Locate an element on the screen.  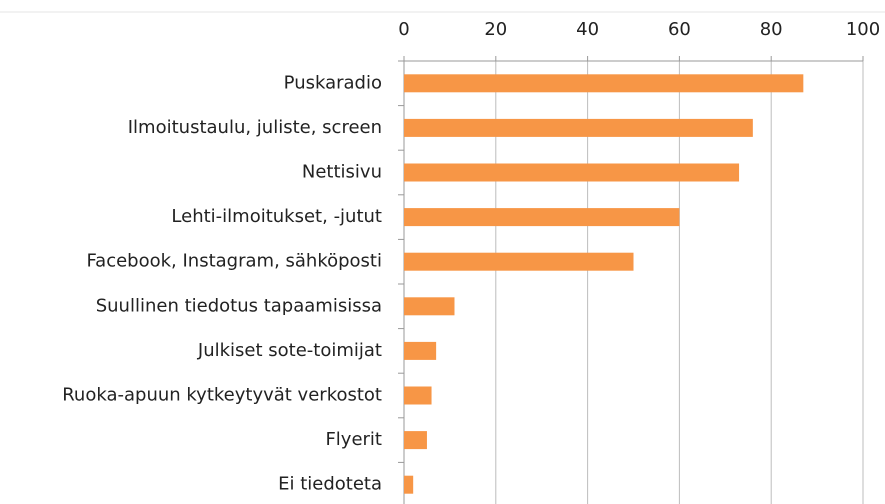
y-tick-label: Julkiset sote-toimijat is located at coordinates (289, 350).